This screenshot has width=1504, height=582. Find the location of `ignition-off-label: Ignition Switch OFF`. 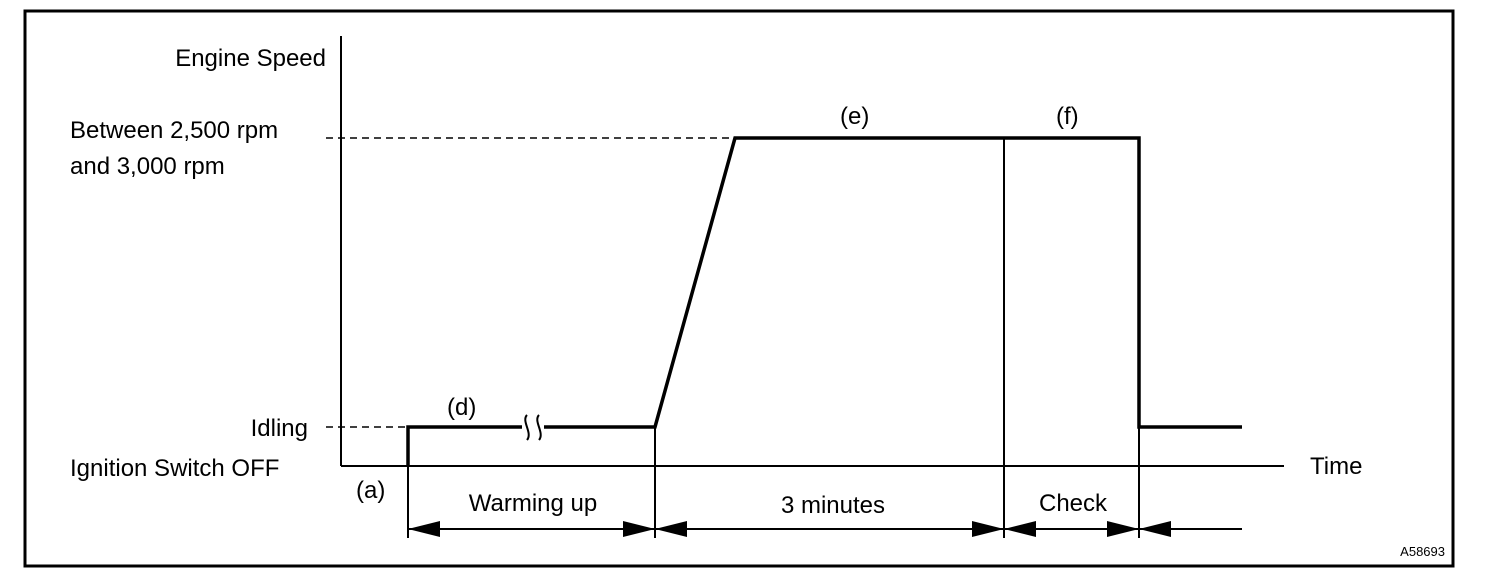

ignition-off-label: Ignition Switch OFF is located at coordinates (174, 468).